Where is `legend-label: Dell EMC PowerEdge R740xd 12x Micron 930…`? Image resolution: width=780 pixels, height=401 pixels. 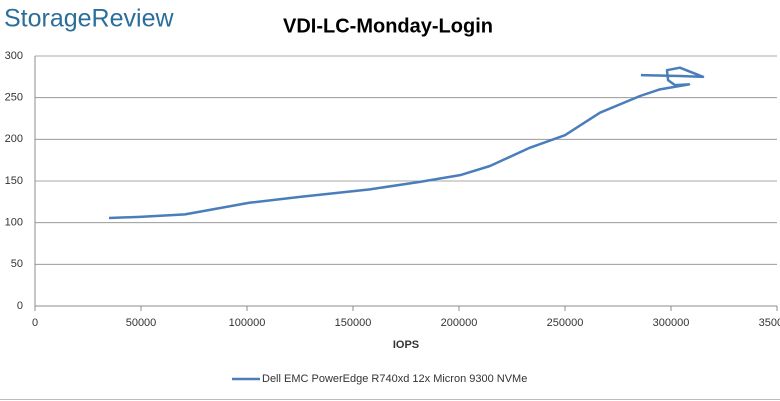
legend-label: Dell EMC PowerEdge R740xd 12x Micron 930… is located at coordinates (394, 379).